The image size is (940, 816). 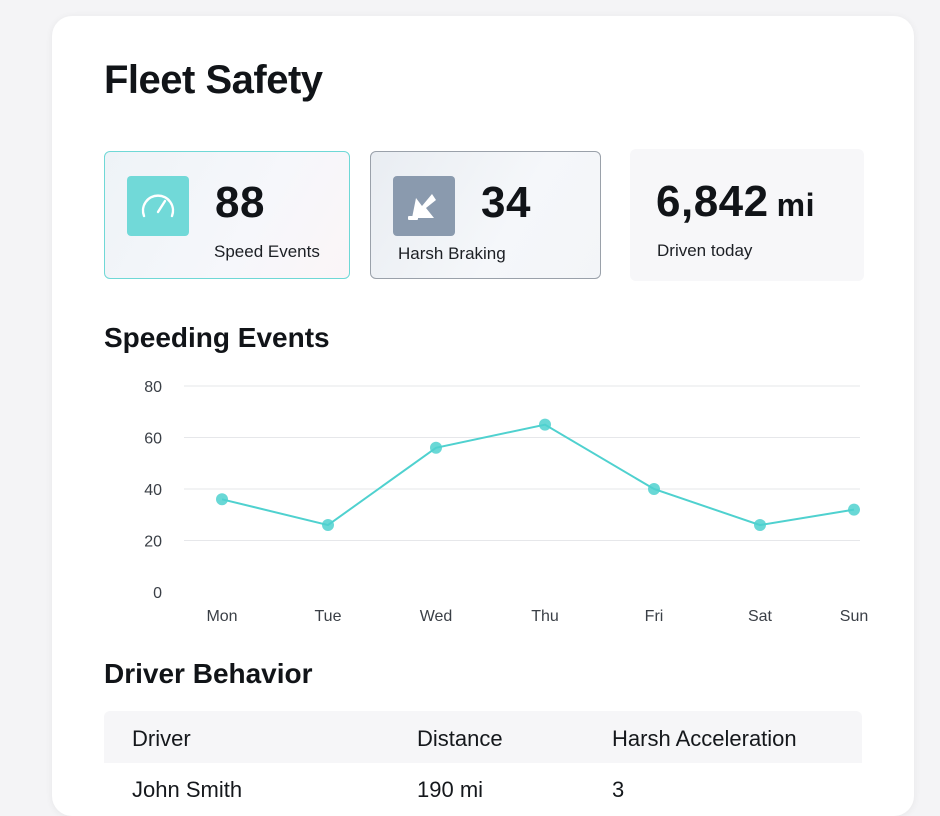 I want to click on page-title: Fleet Safety, so click(x=213, y=80).